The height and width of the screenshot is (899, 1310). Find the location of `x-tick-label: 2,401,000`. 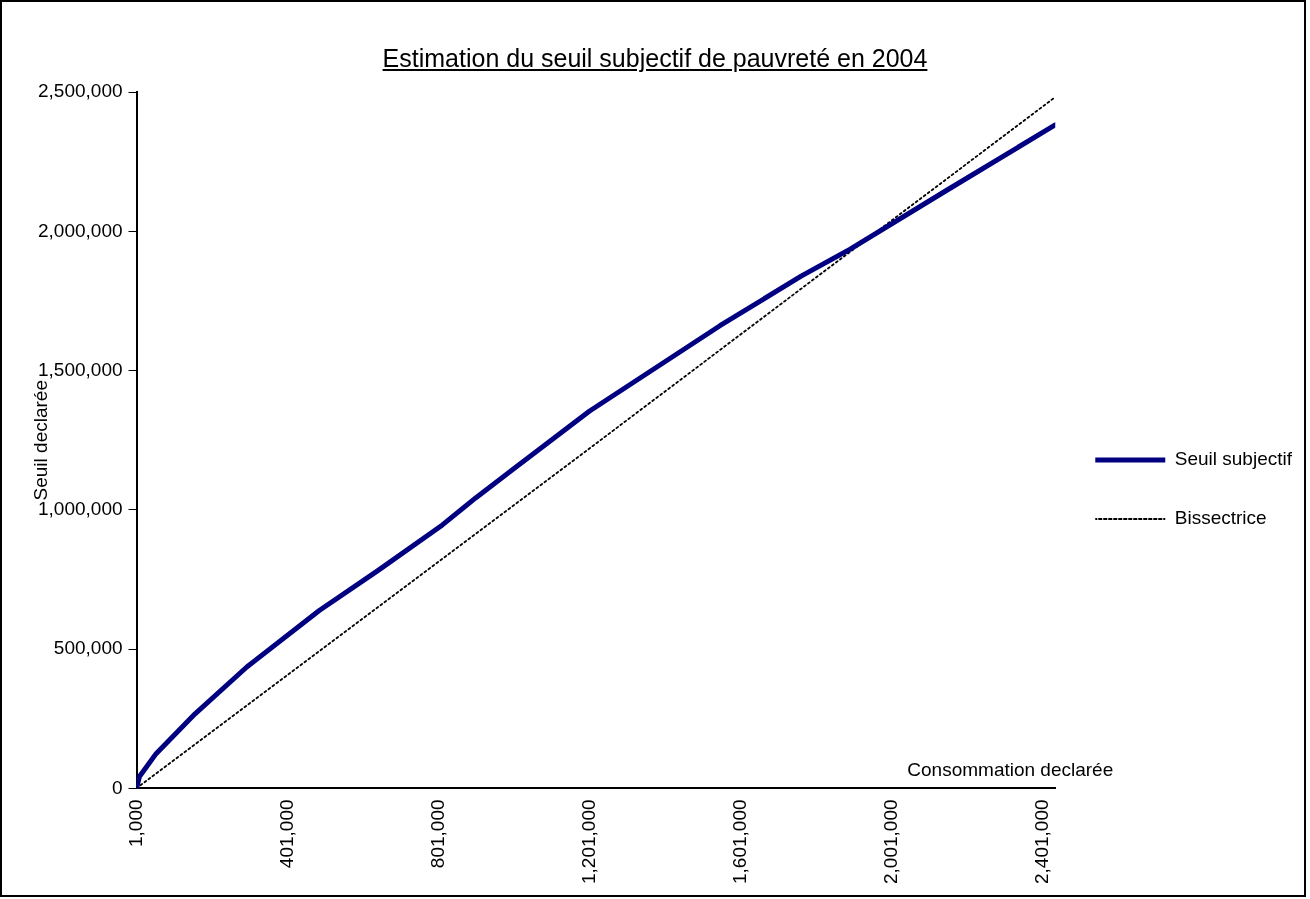

x-tick-label: 2,401,000 is located at coordinates (1042, 842).